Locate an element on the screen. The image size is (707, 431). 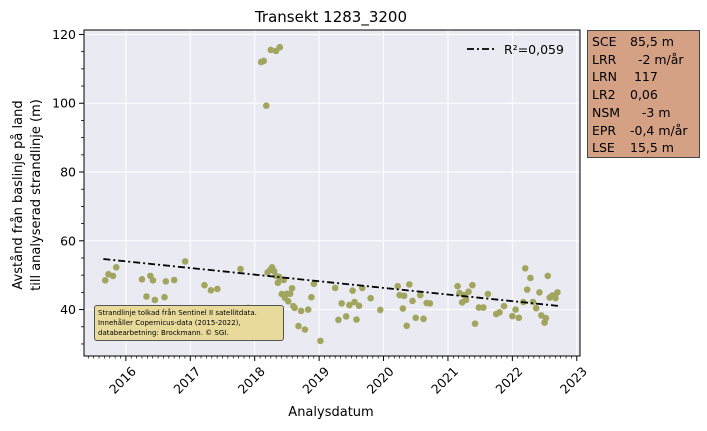
stats-value: 0,06 is located at coordinates (644, 95).